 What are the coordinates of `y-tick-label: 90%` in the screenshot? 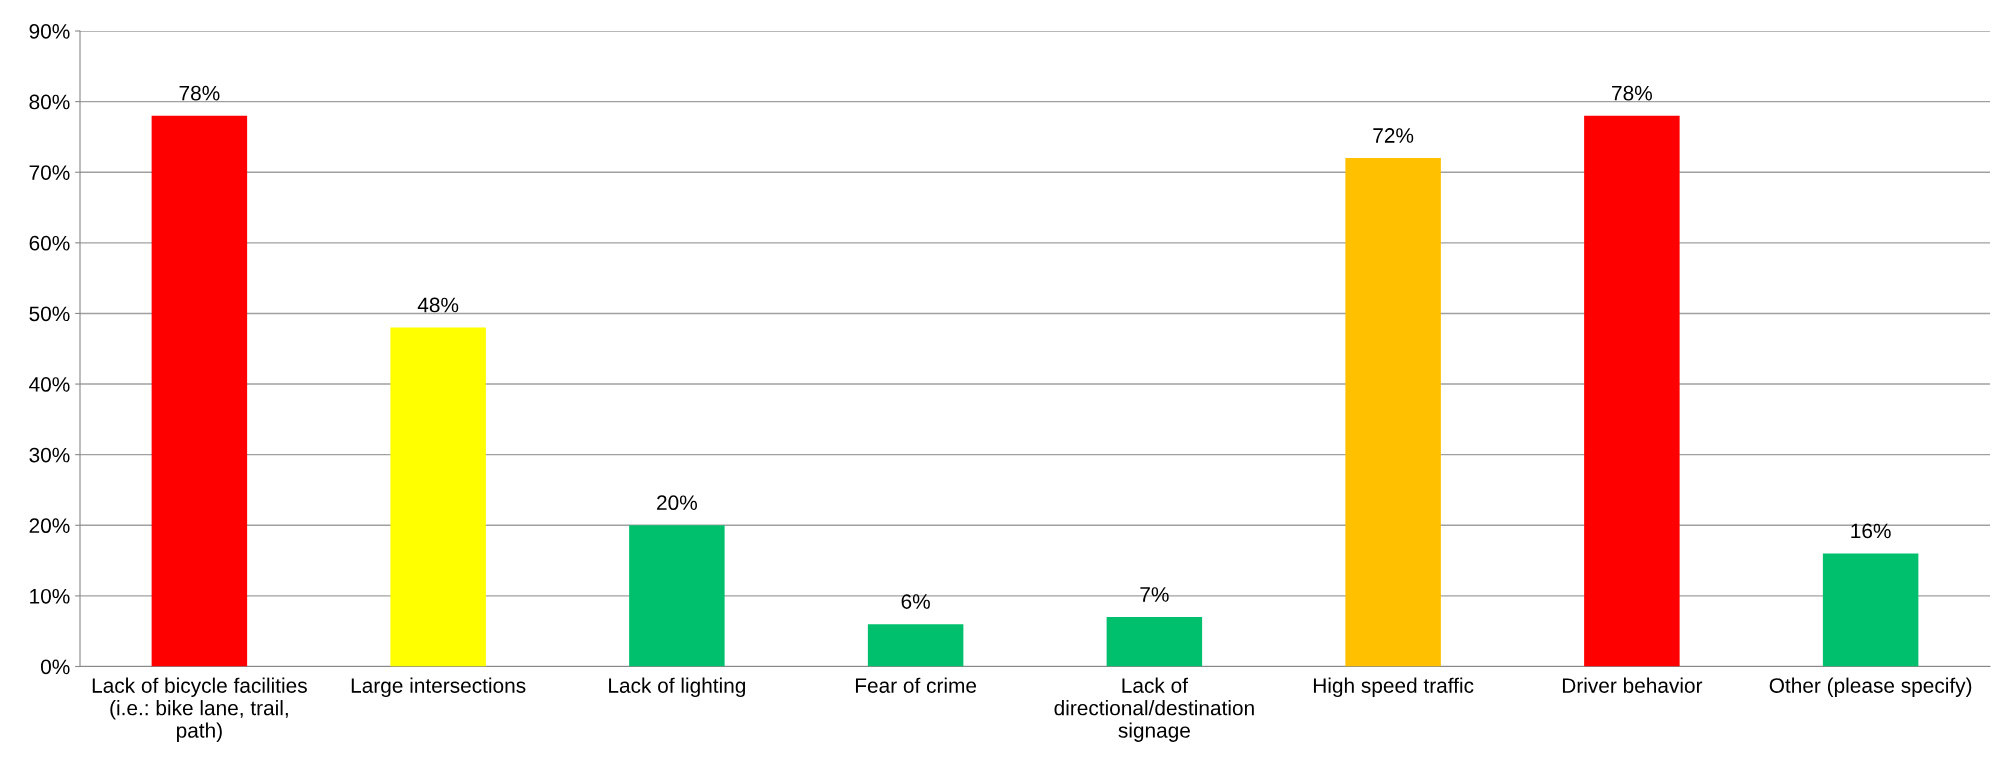 It's located at (49, 31).